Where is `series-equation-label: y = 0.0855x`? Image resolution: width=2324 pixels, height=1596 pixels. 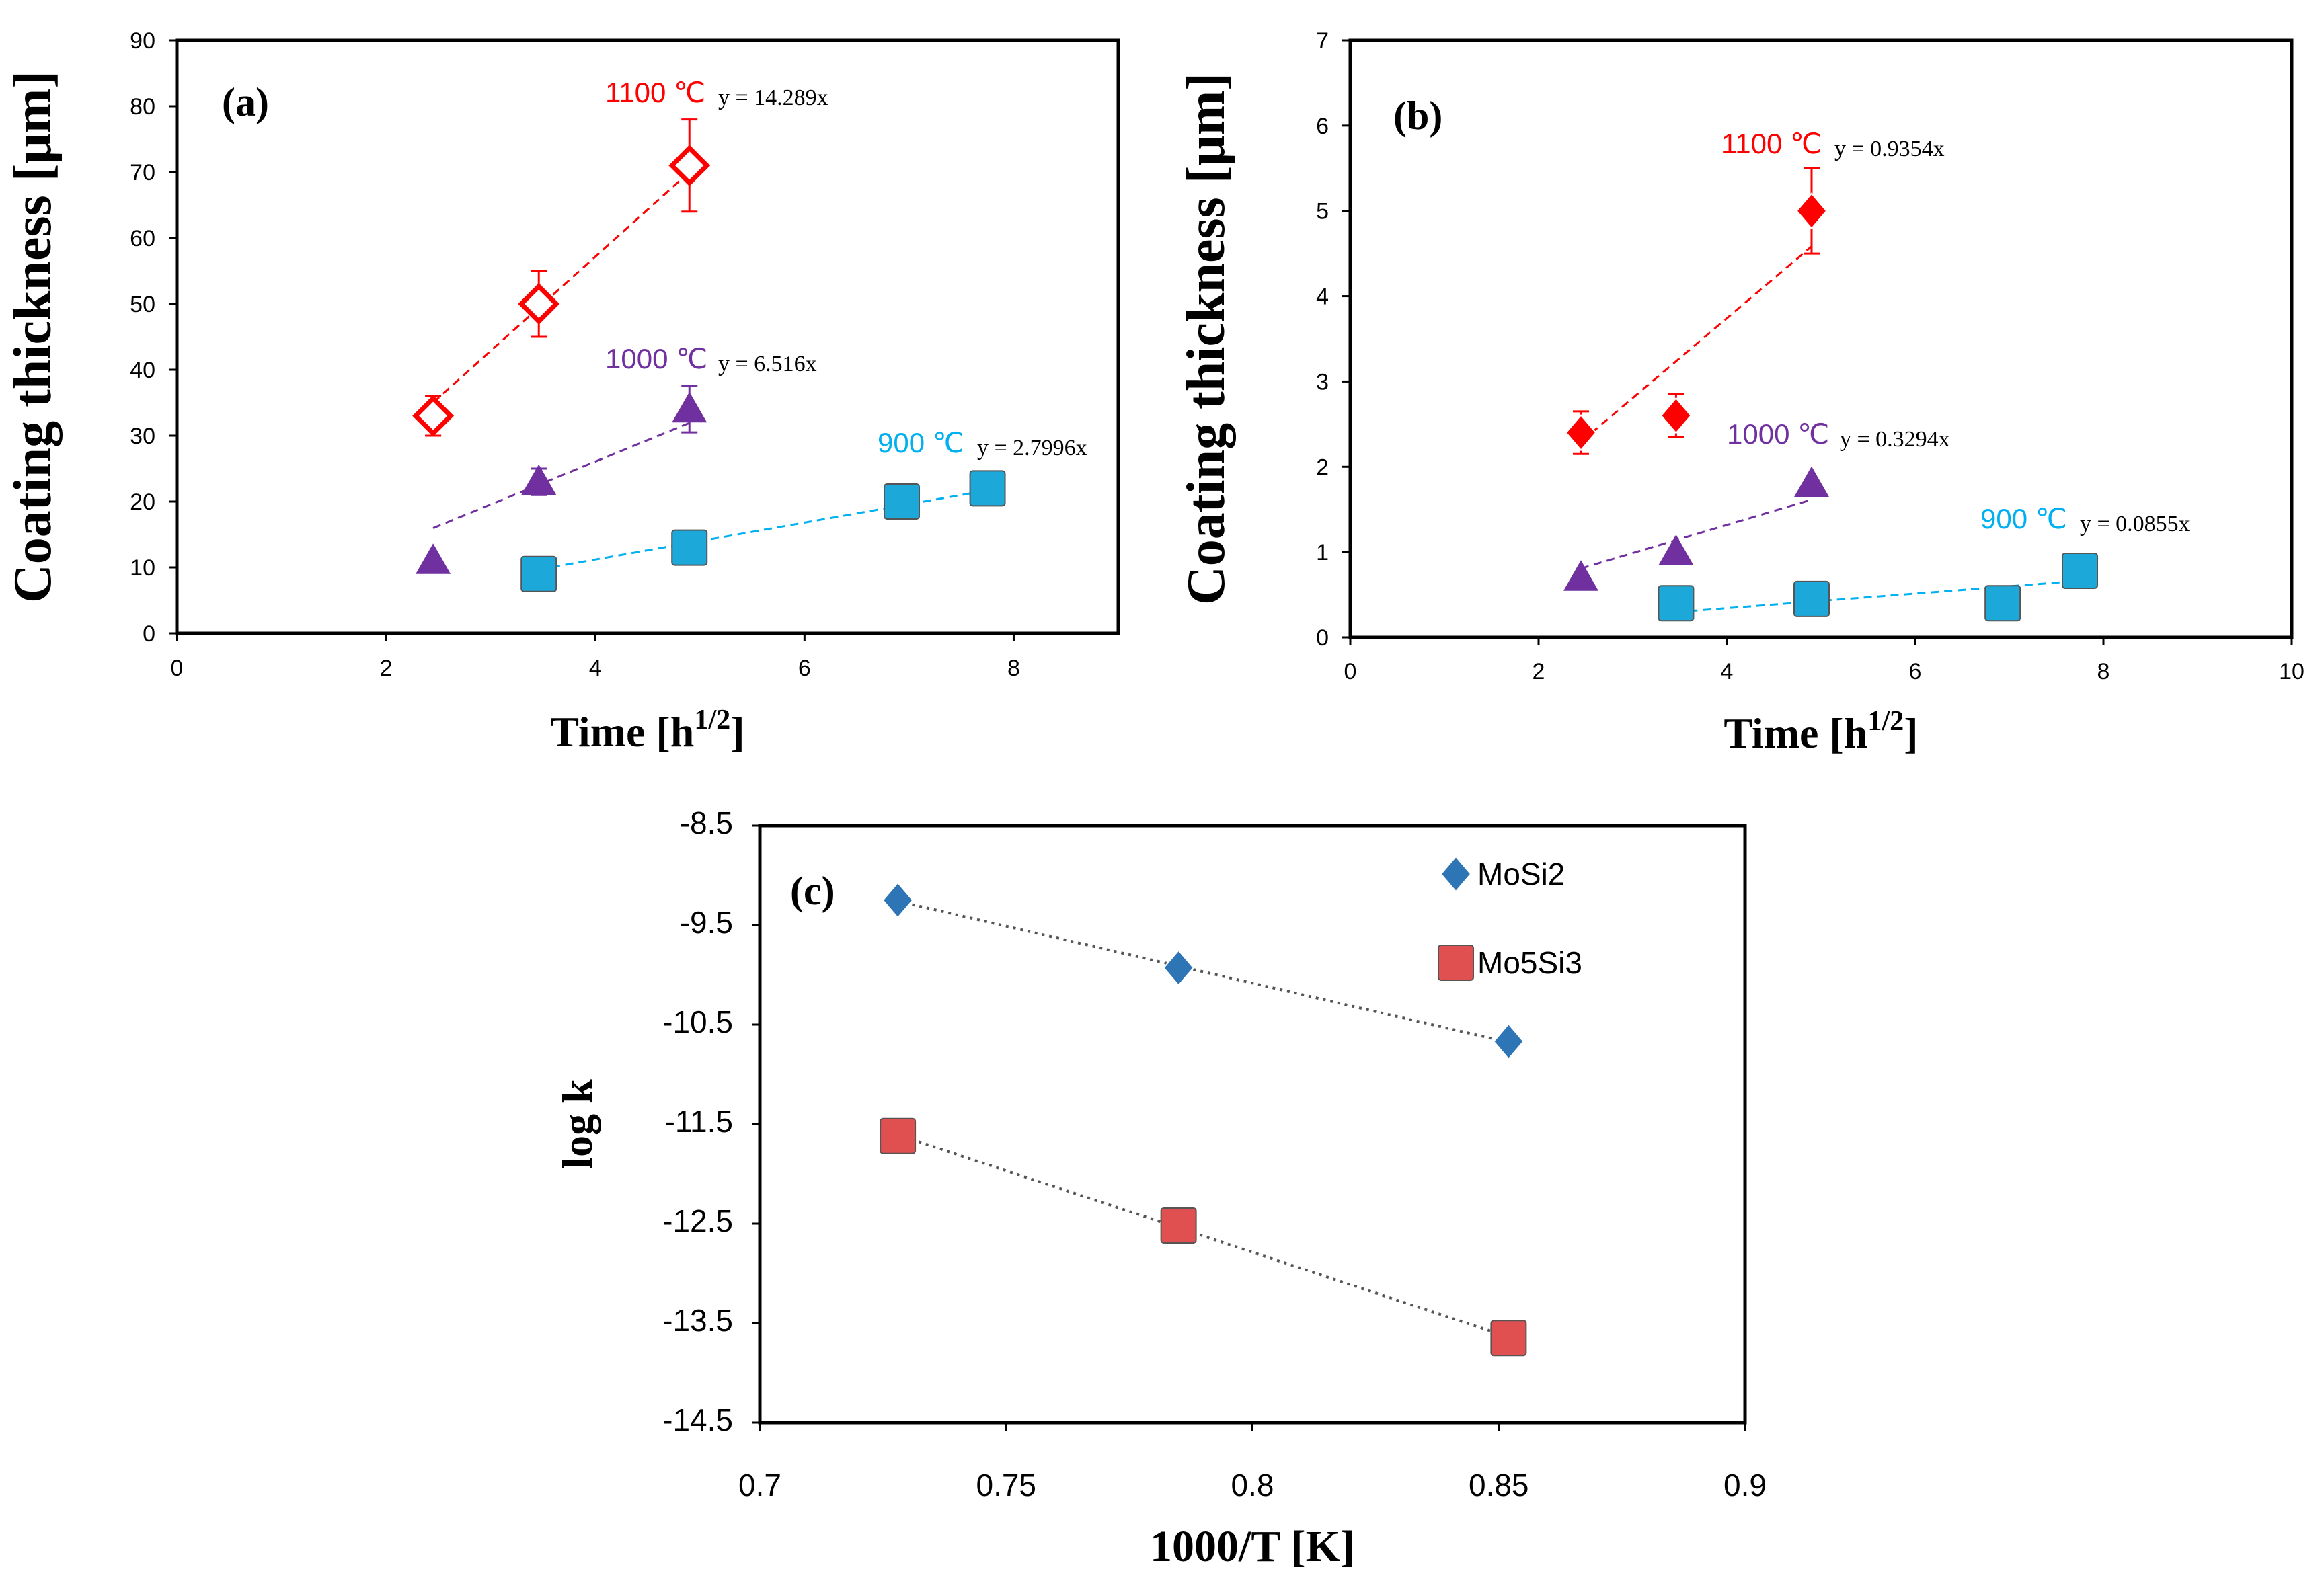 series-equation-label: y = 0.0855x is located at coordinates (2135, 524).